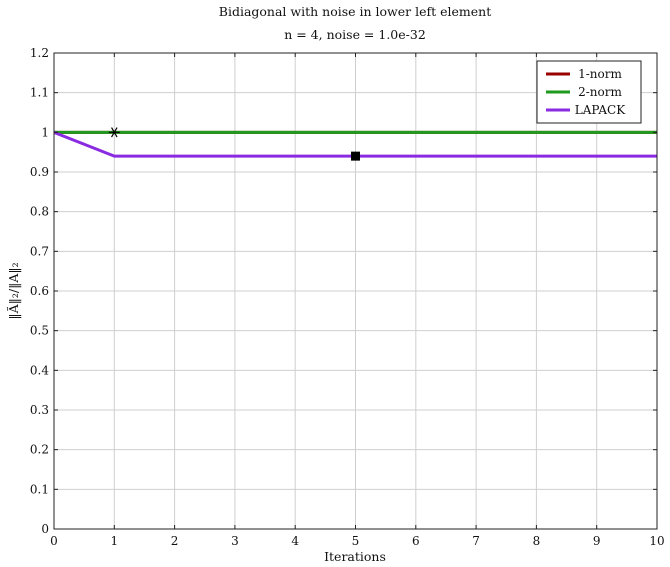 This screenshot has height=567, width=670. What do you see at coordinates (600, 110) in the screenshot?
I see `legend-label: LAPACK` at bounding box center [600, 110].